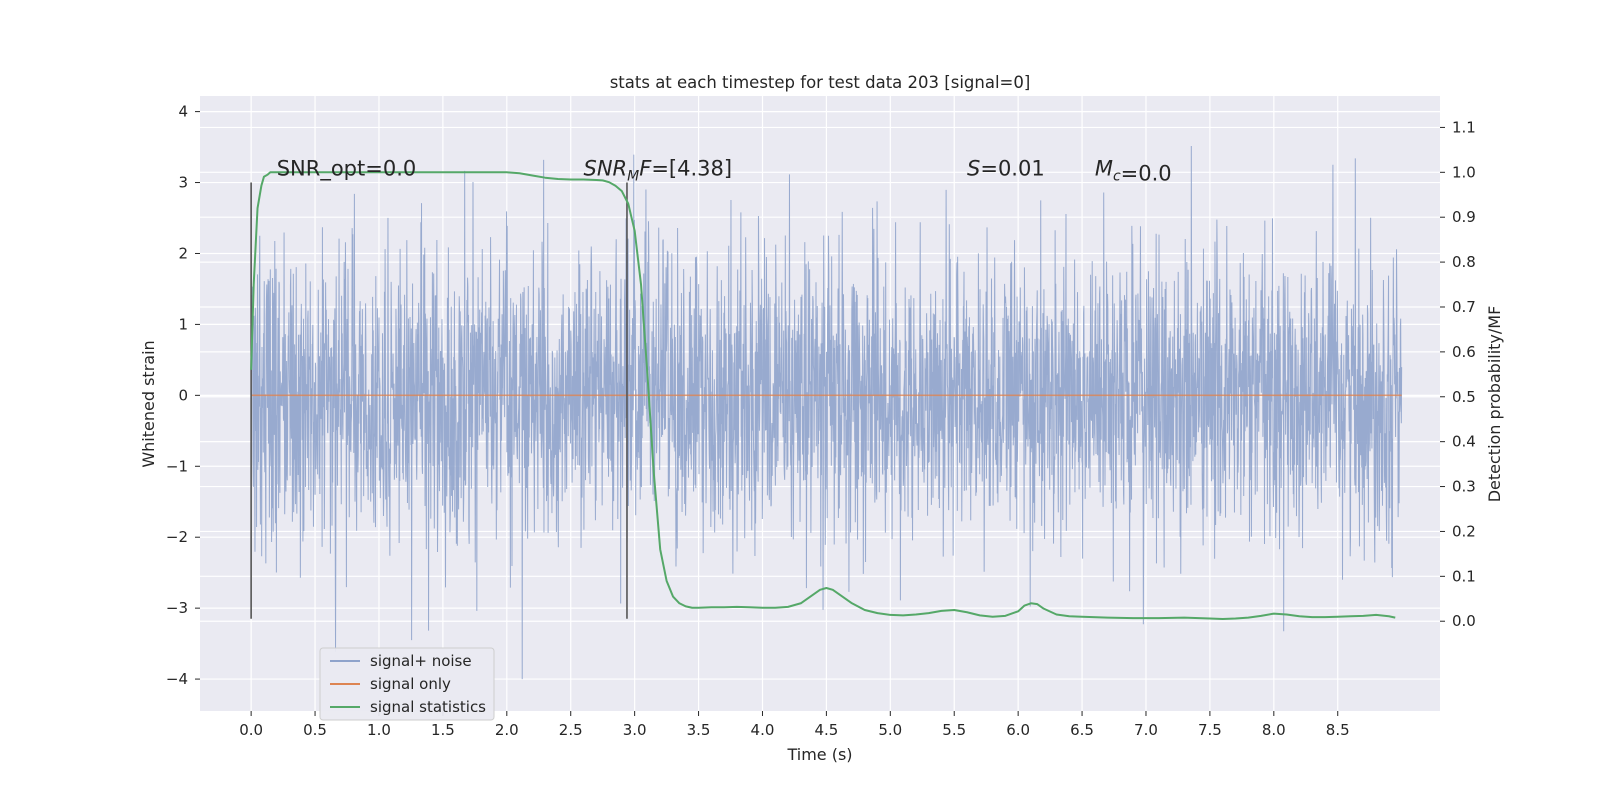  Describe the element at coordinates (1494, 404) in the screenshot. I see `y-axis-label-right: Detection probability/MF` at that location.